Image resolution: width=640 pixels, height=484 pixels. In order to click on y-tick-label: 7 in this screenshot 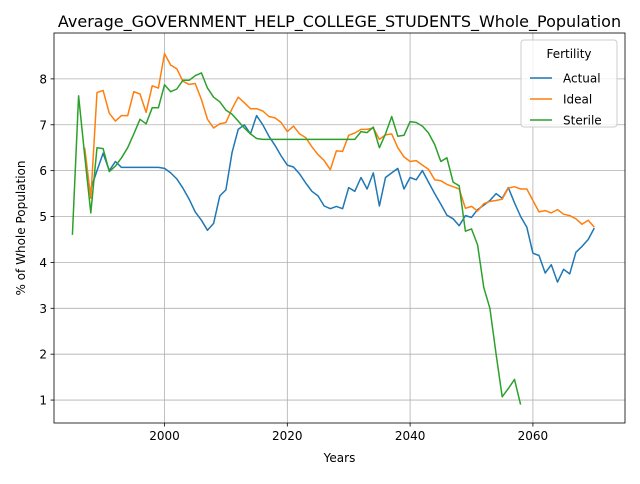, I will do `click(43, 125)`.